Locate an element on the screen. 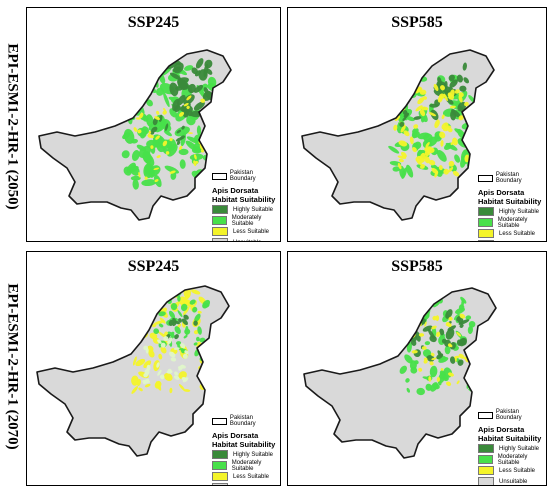 This screenshot has height=488, width=550. panel-title: SSP585 is located at coordinates (417, 22).